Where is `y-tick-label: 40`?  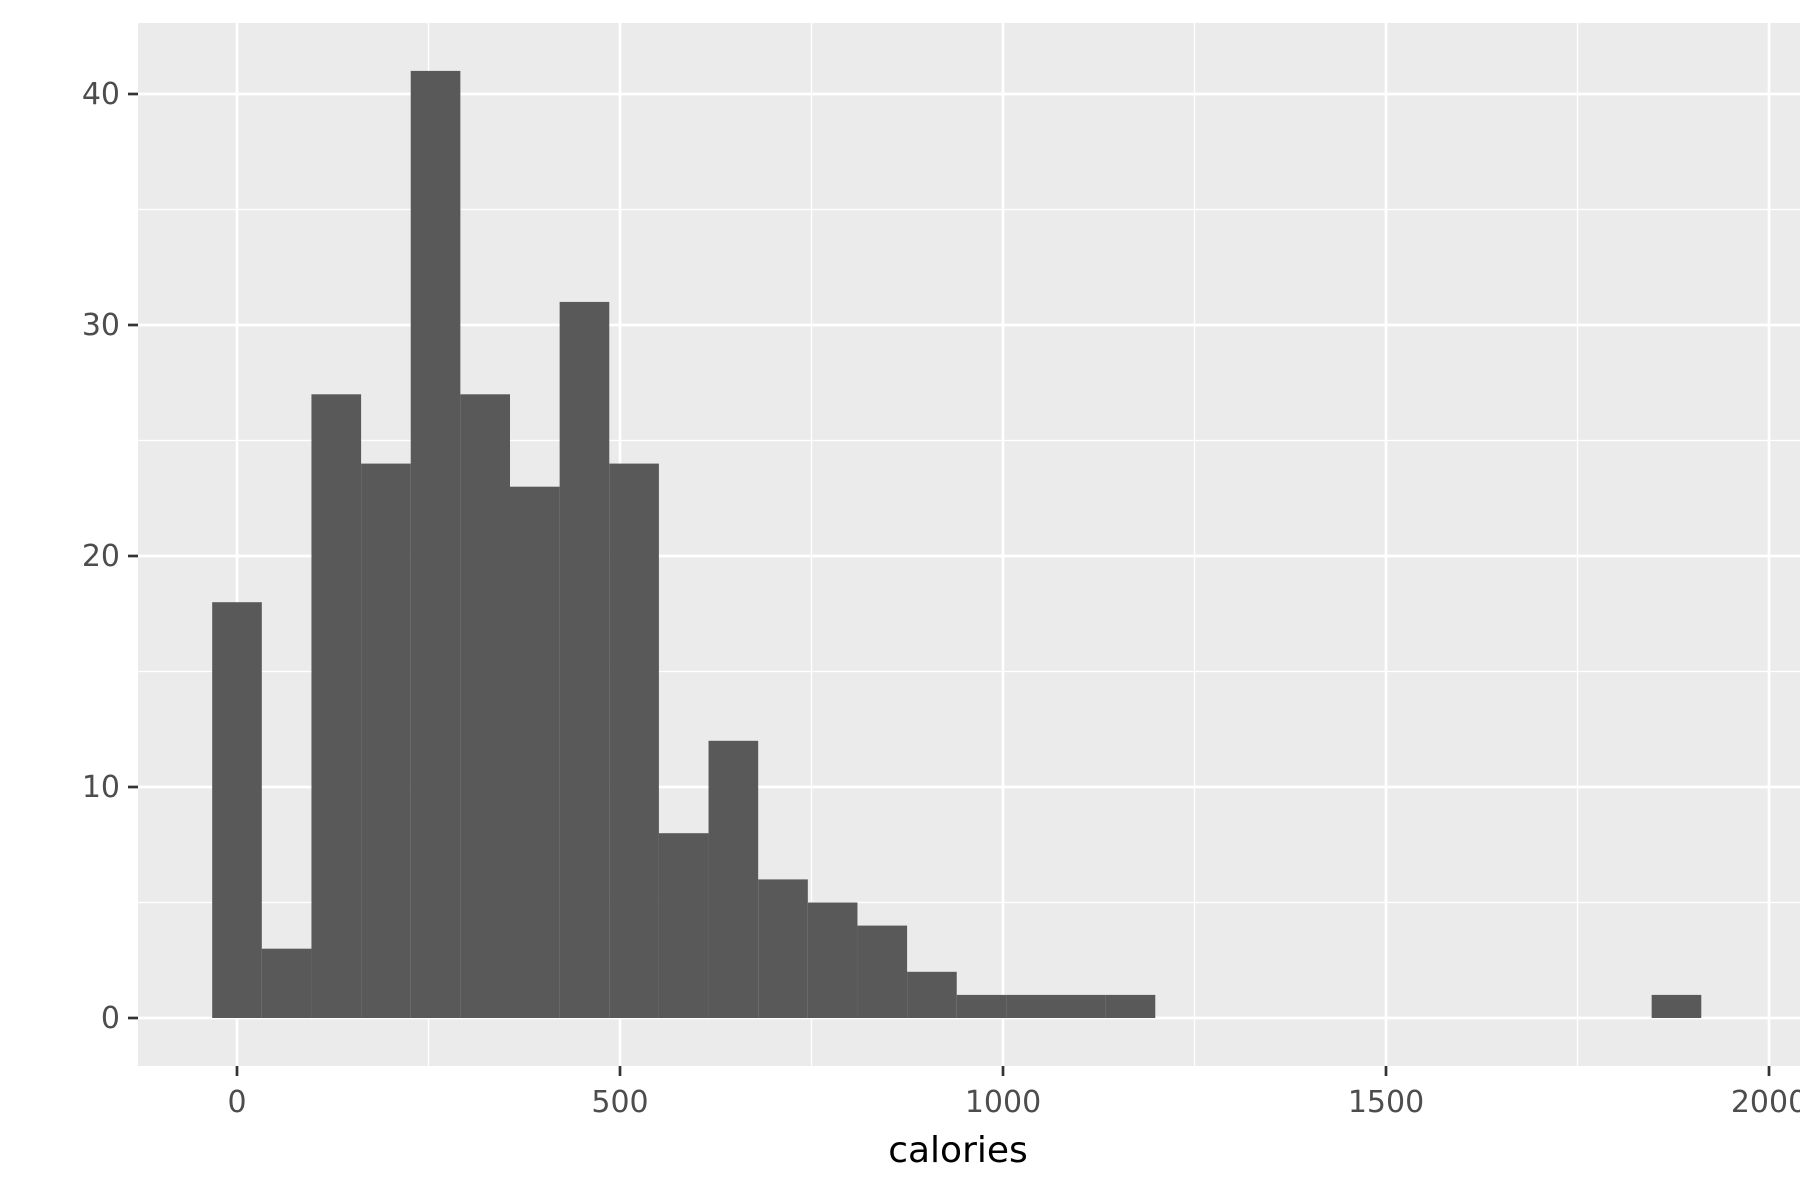 y-tick-label: 40 is located at coordinates (101, 94).